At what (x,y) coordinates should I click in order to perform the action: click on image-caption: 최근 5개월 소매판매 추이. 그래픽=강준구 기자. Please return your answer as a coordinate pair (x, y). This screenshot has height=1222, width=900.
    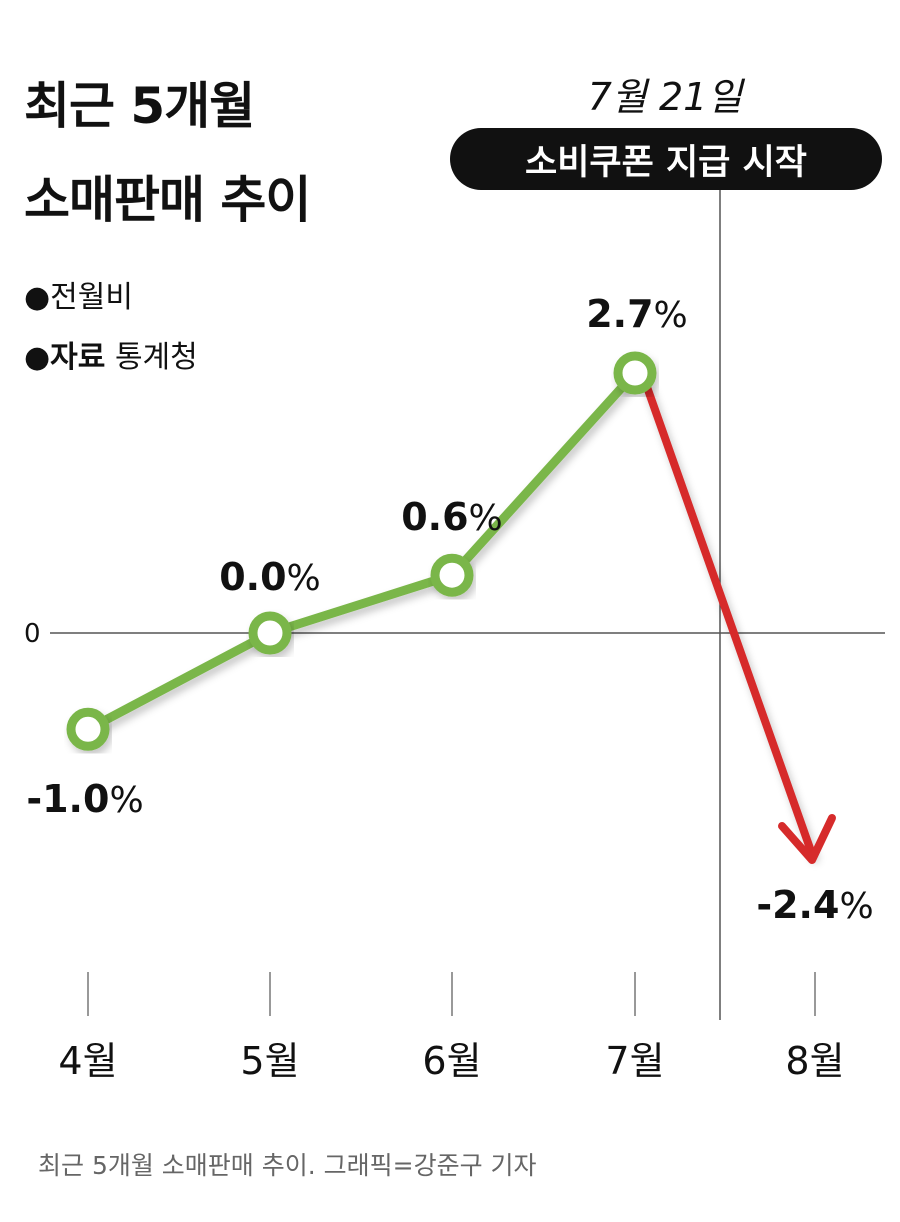
    Looking at the image, I should click on (287, 1165).